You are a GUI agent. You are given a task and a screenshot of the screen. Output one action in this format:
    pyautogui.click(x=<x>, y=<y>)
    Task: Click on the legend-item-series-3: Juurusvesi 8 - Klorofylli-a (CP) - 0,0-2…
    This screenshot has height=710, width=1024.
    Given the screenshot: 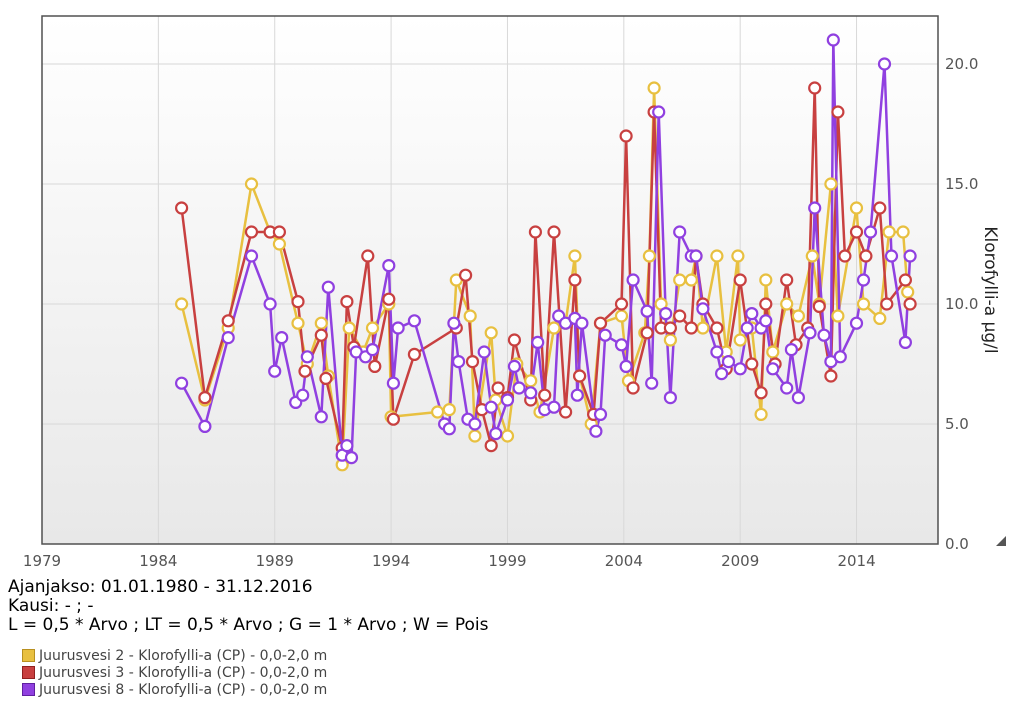 What is the action you would take?
    pyautogui.click(x=174, y=689)
    